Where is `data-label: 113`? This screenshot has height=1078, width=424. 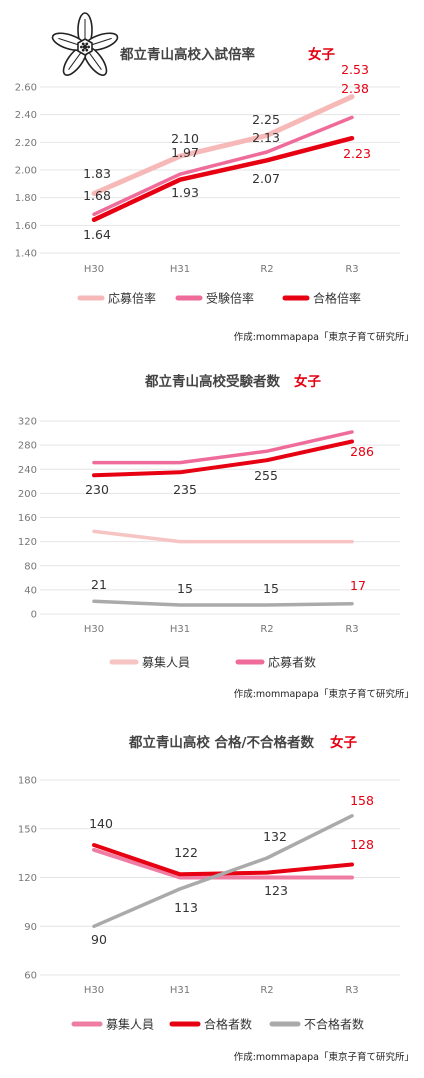 data-label: 113 is located at coordinates (186, 907).